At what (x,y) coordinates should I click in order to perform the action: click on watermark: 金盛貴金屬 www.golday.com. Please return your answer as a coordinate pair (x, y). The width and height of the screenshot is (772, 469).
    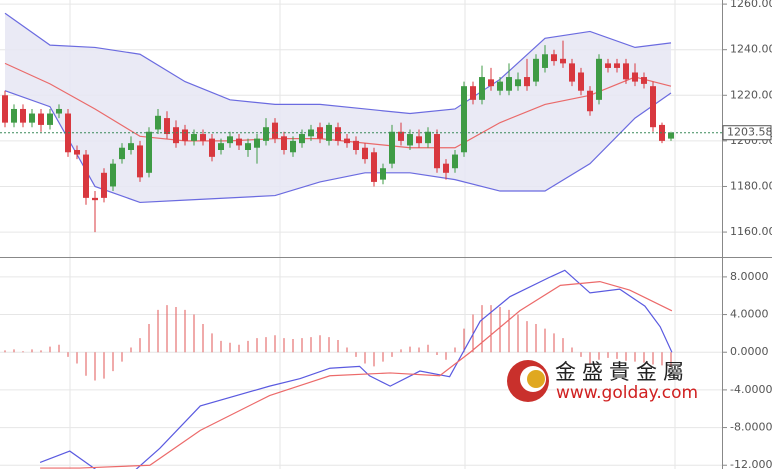
    Looking at the image, I should click on (602, 381).